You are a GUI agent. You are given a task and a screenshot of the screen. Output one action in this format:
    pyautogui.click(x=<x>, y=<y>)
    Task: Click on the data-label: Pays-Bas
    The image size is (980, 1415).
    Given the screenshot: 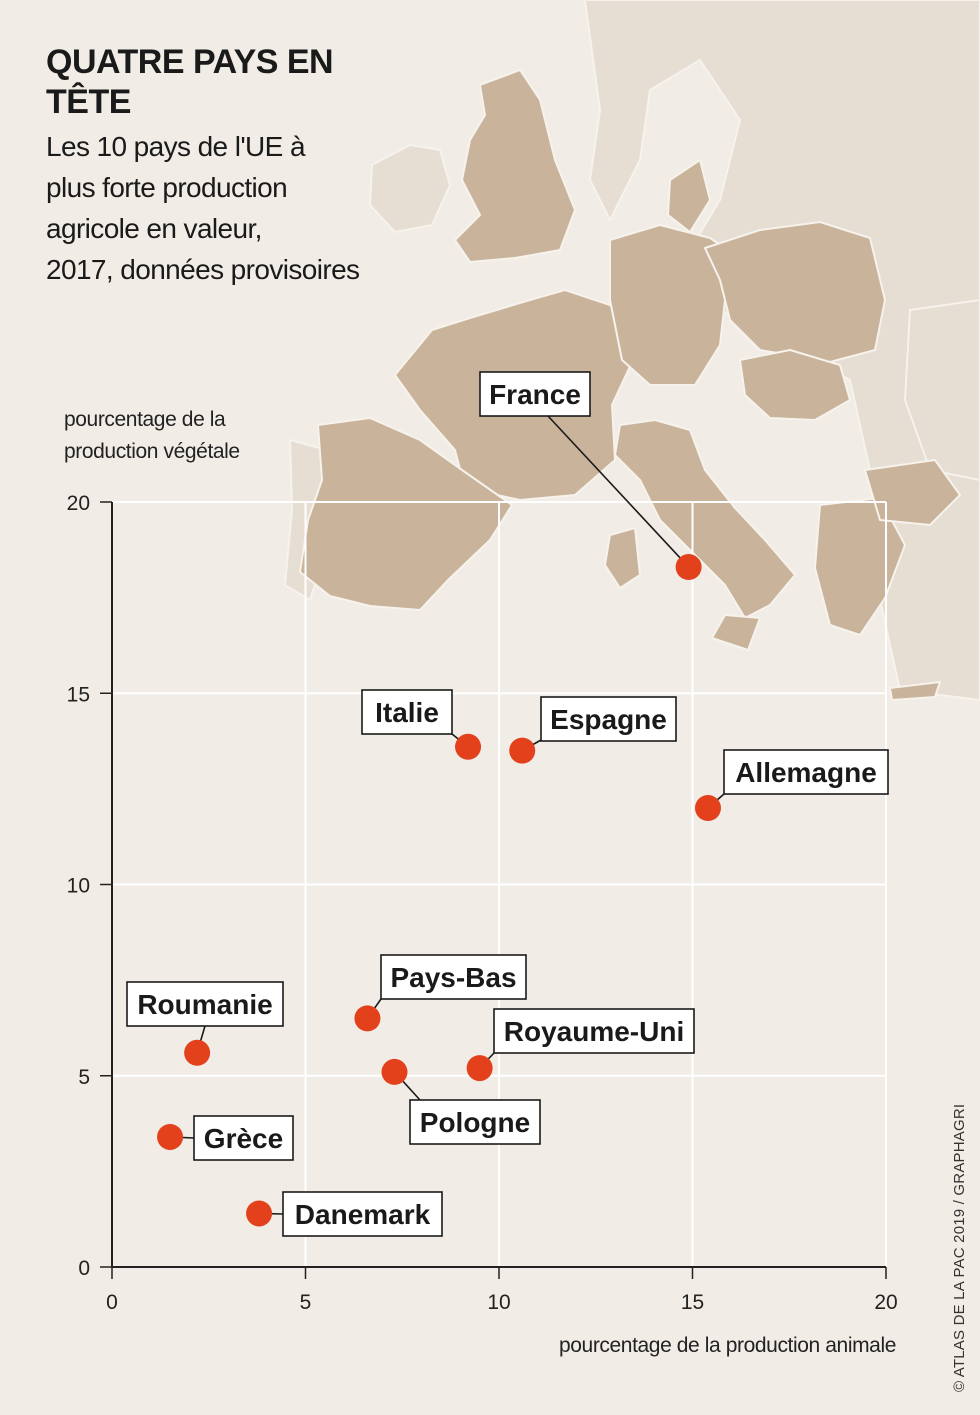 What is the action you would take?
    pyautogui.click(x=453, y=977)
    